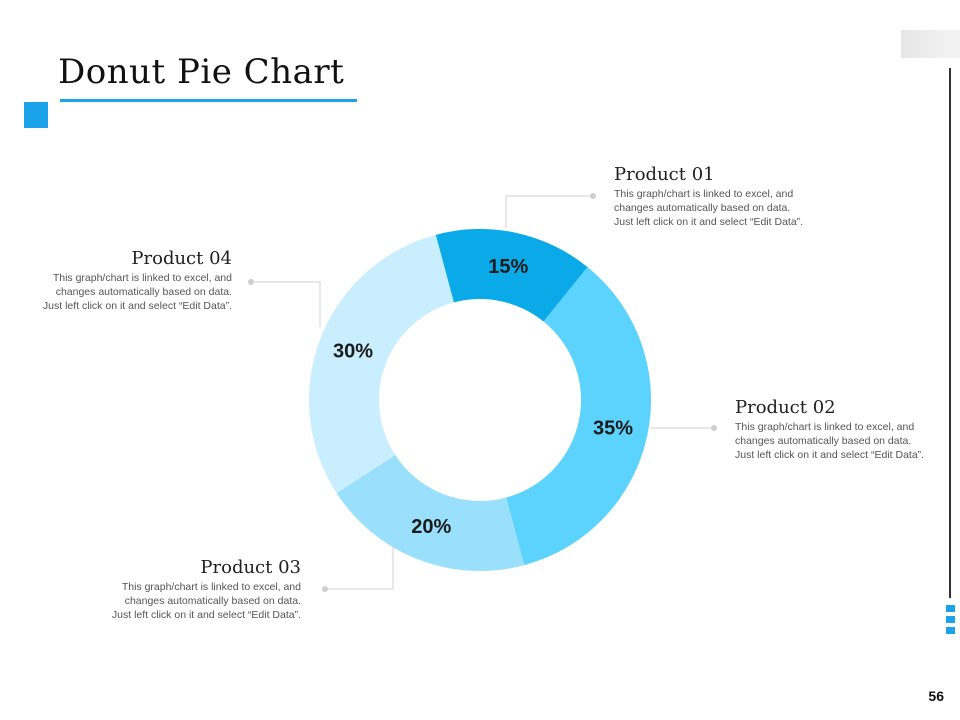 Image resolution: width=960 pixels, height=720 pixels. What do you see at coordinates (508, 267) in the screenshot?
I see `slice-value-label-1: 15%` at bounding box center [508, 267].